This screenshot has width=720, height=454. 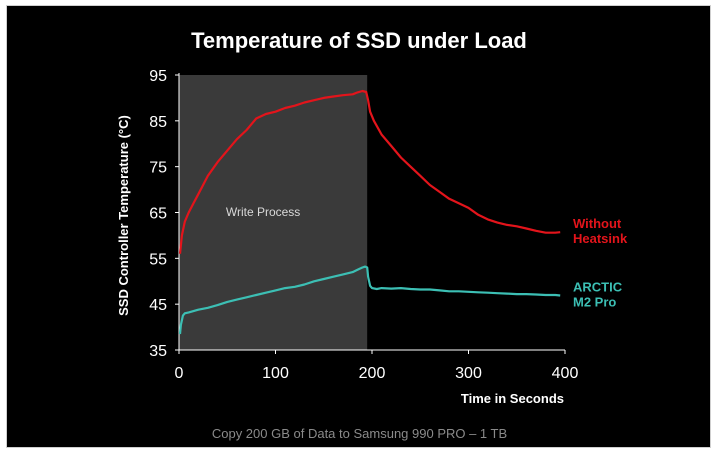 What do you see at coordinates (597, 223) in the screenshot?
I see `series-label-line: Without` at bounding box center [597, 223].